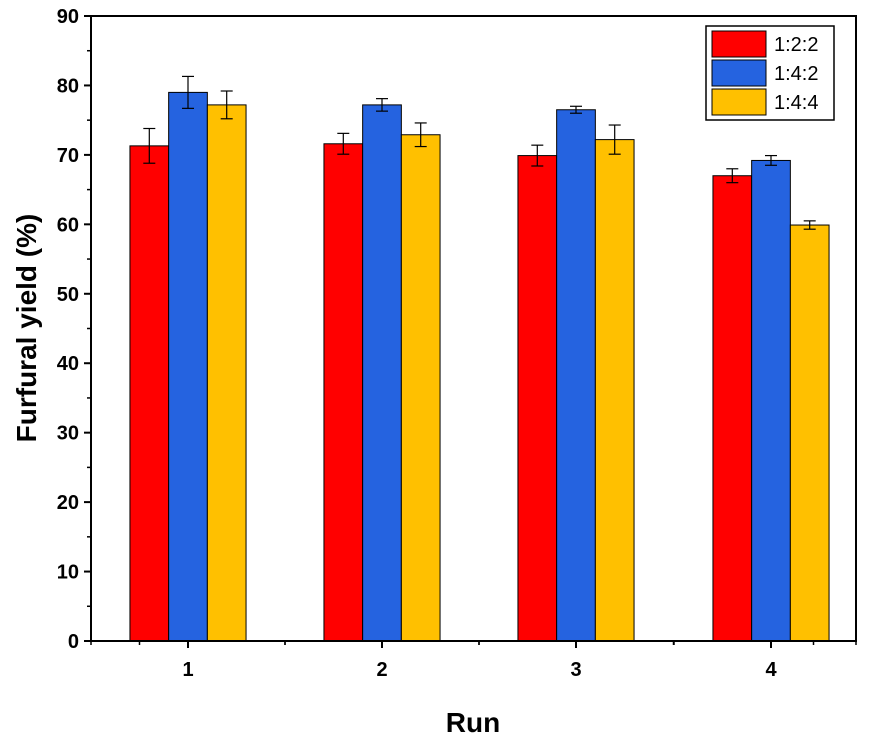 This screenshot has height=739, width=873. I want to click on x-axis-title: Run, so click(473, 722).